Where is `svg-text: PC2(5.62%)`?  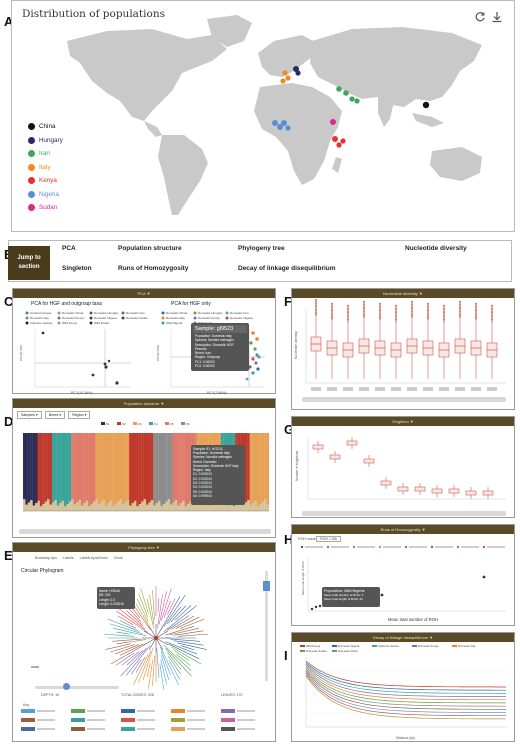 svg-text: PC2(5.62%) is located at coordinates (158, 353).